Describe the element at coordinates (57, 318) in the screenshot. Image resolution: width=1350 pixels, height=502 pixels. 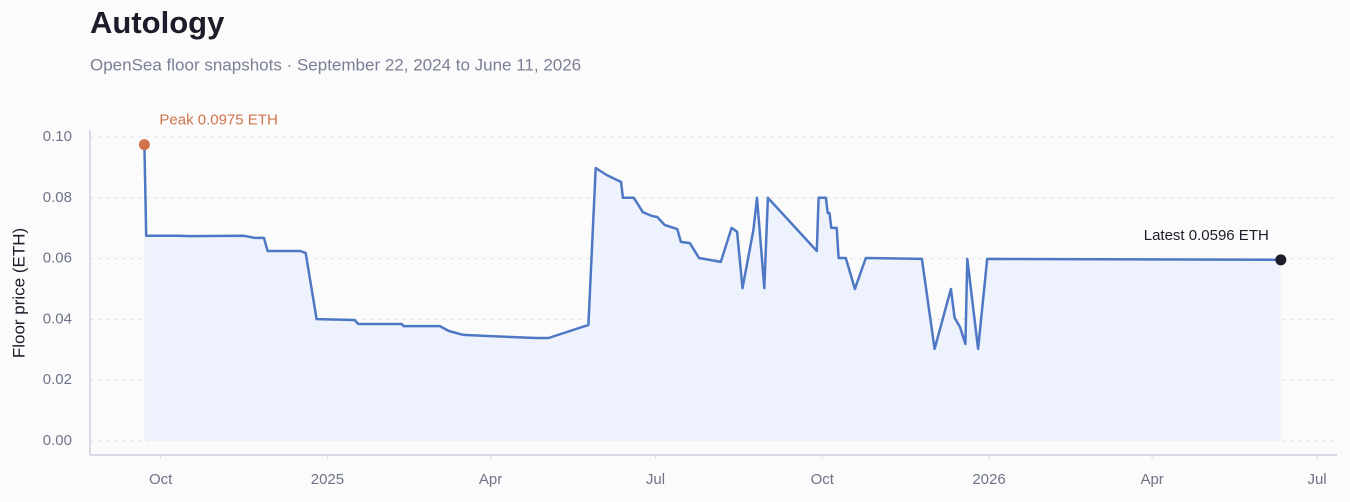
I see `y-tick-label: 0.04` at that location.